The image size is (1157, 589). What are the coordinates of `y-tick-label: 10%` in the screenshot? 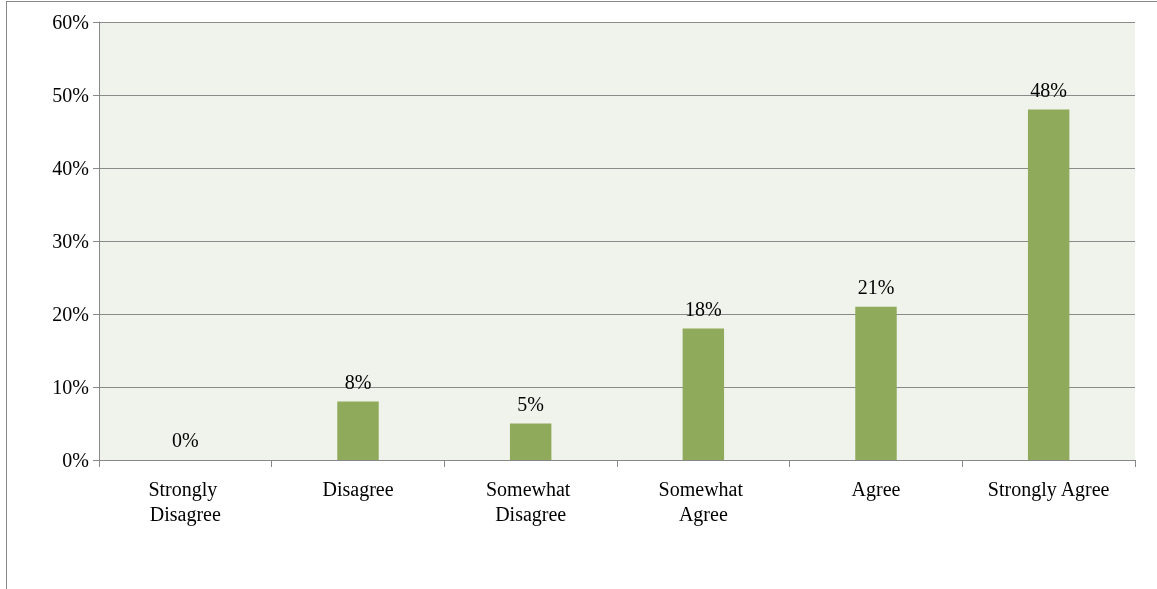 It's located at (70, 387).